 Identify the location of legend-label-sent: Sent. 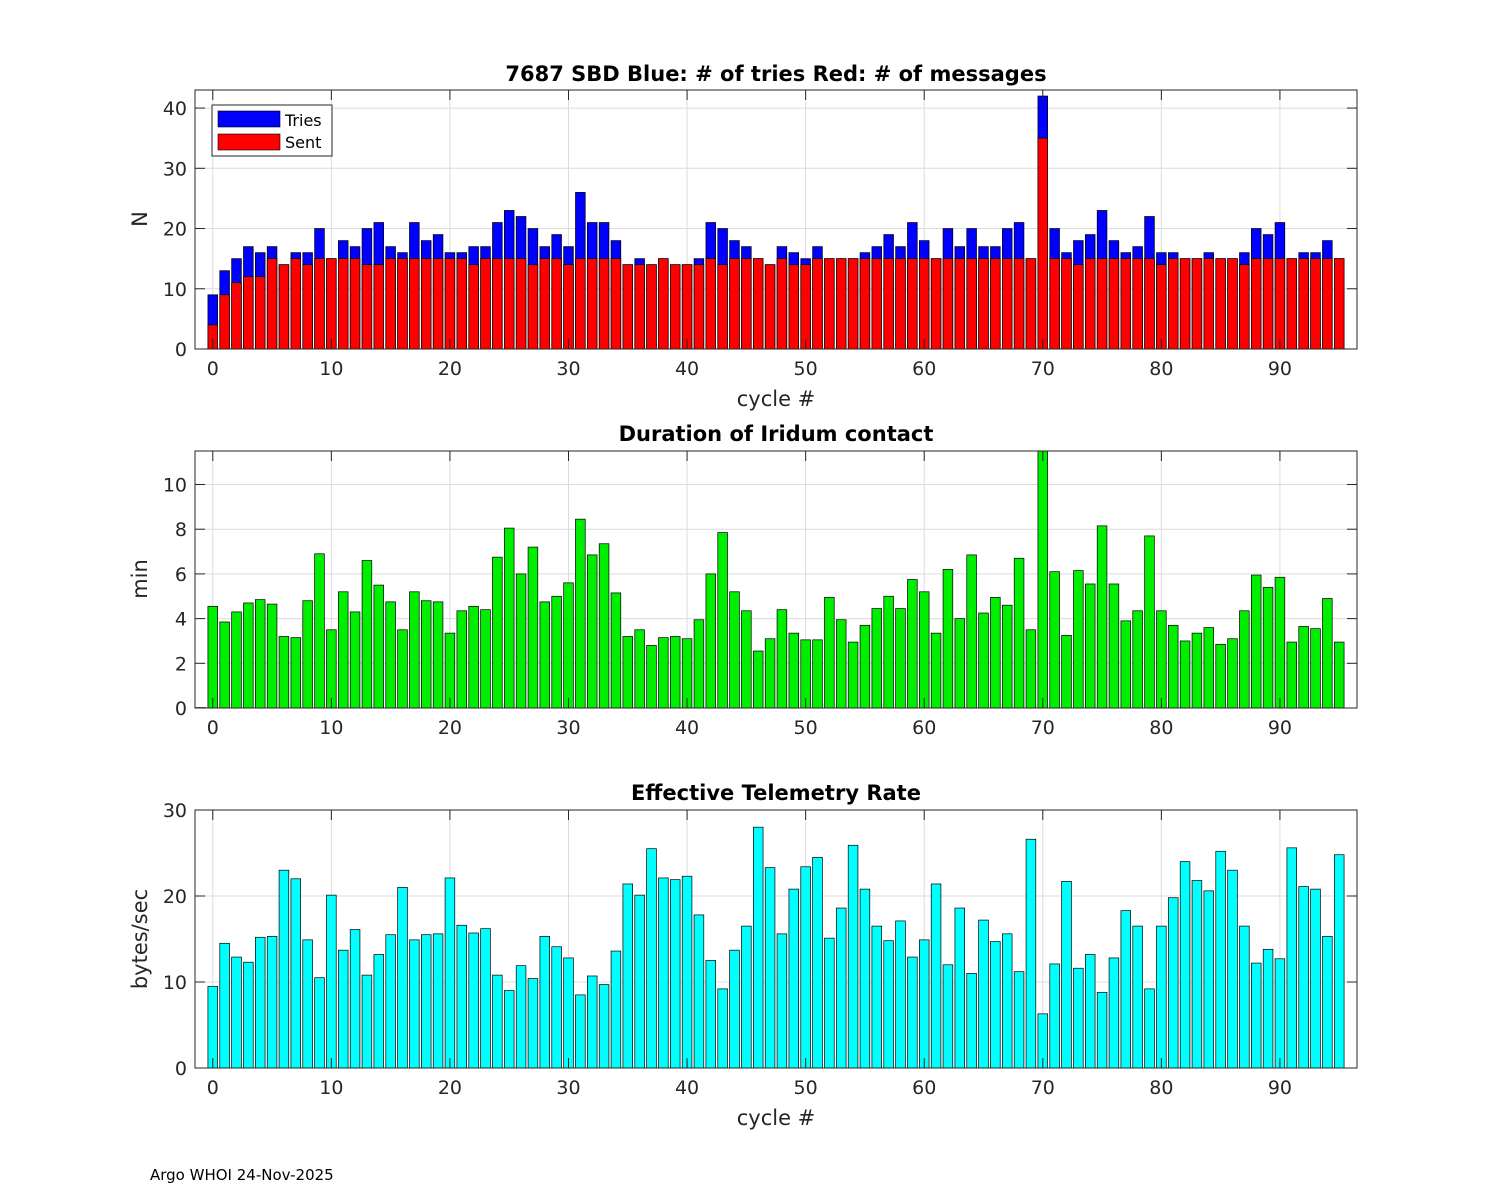
(303, 142).